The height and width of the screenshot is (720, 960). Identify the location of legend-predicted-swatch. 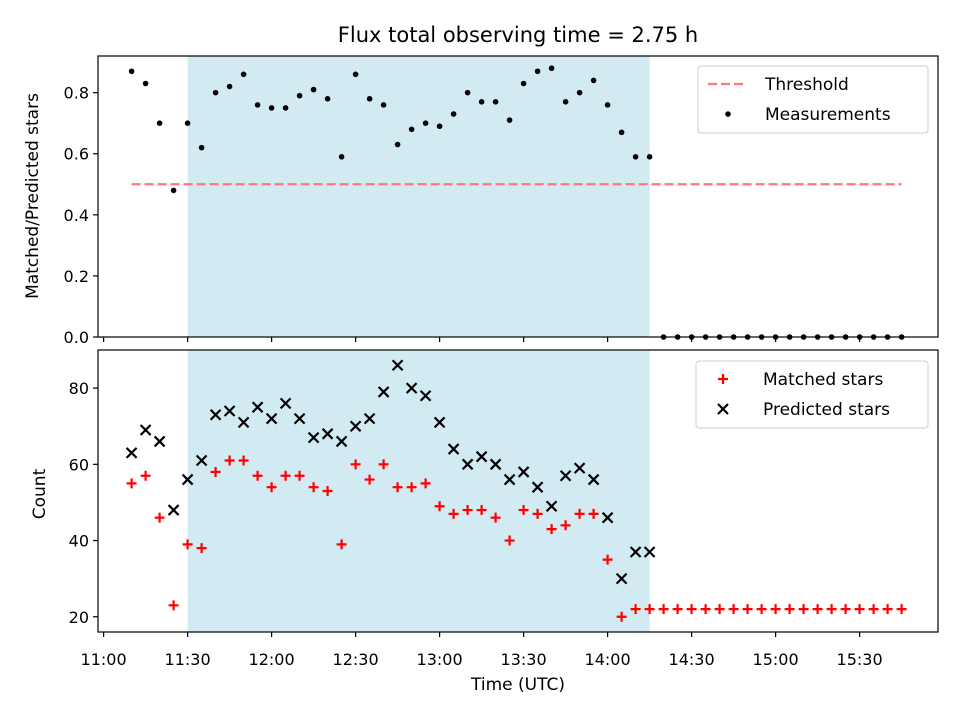
(723, 409).